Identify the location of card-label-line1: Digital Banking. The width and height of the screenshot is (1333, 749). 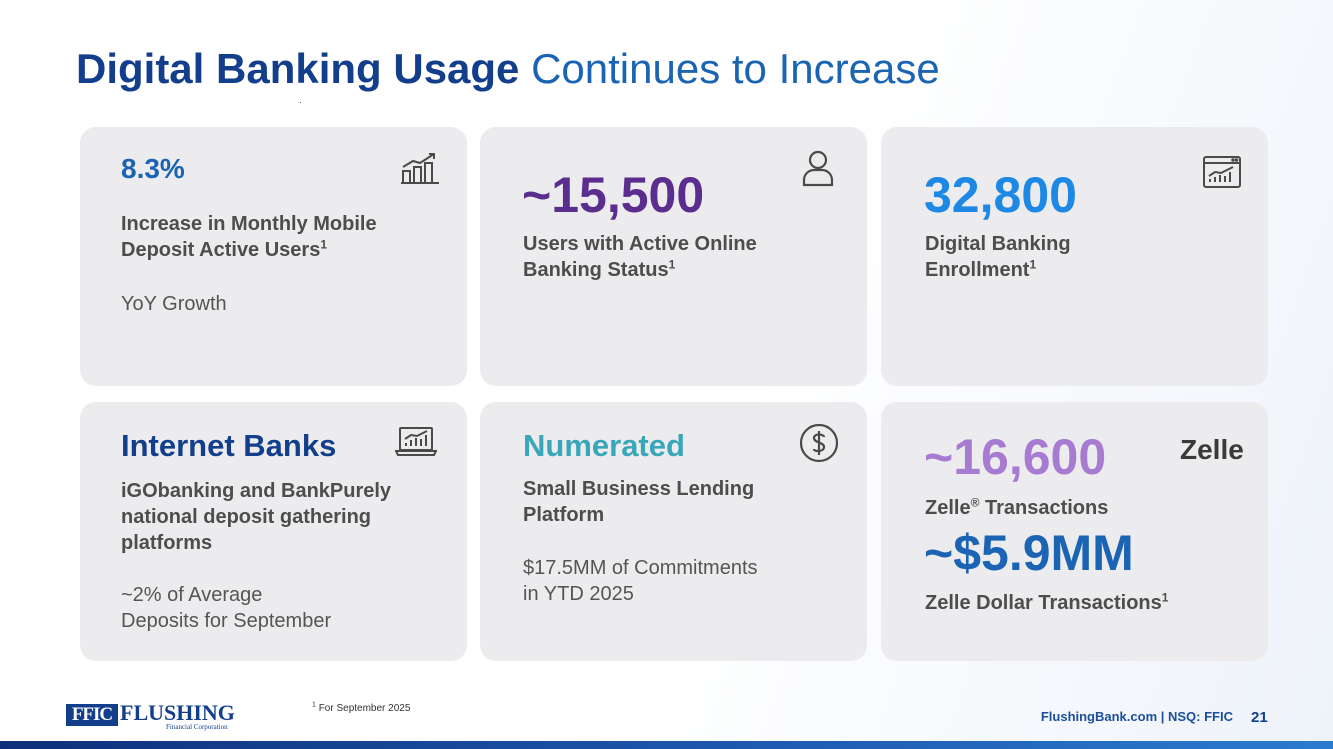
(998, 244).